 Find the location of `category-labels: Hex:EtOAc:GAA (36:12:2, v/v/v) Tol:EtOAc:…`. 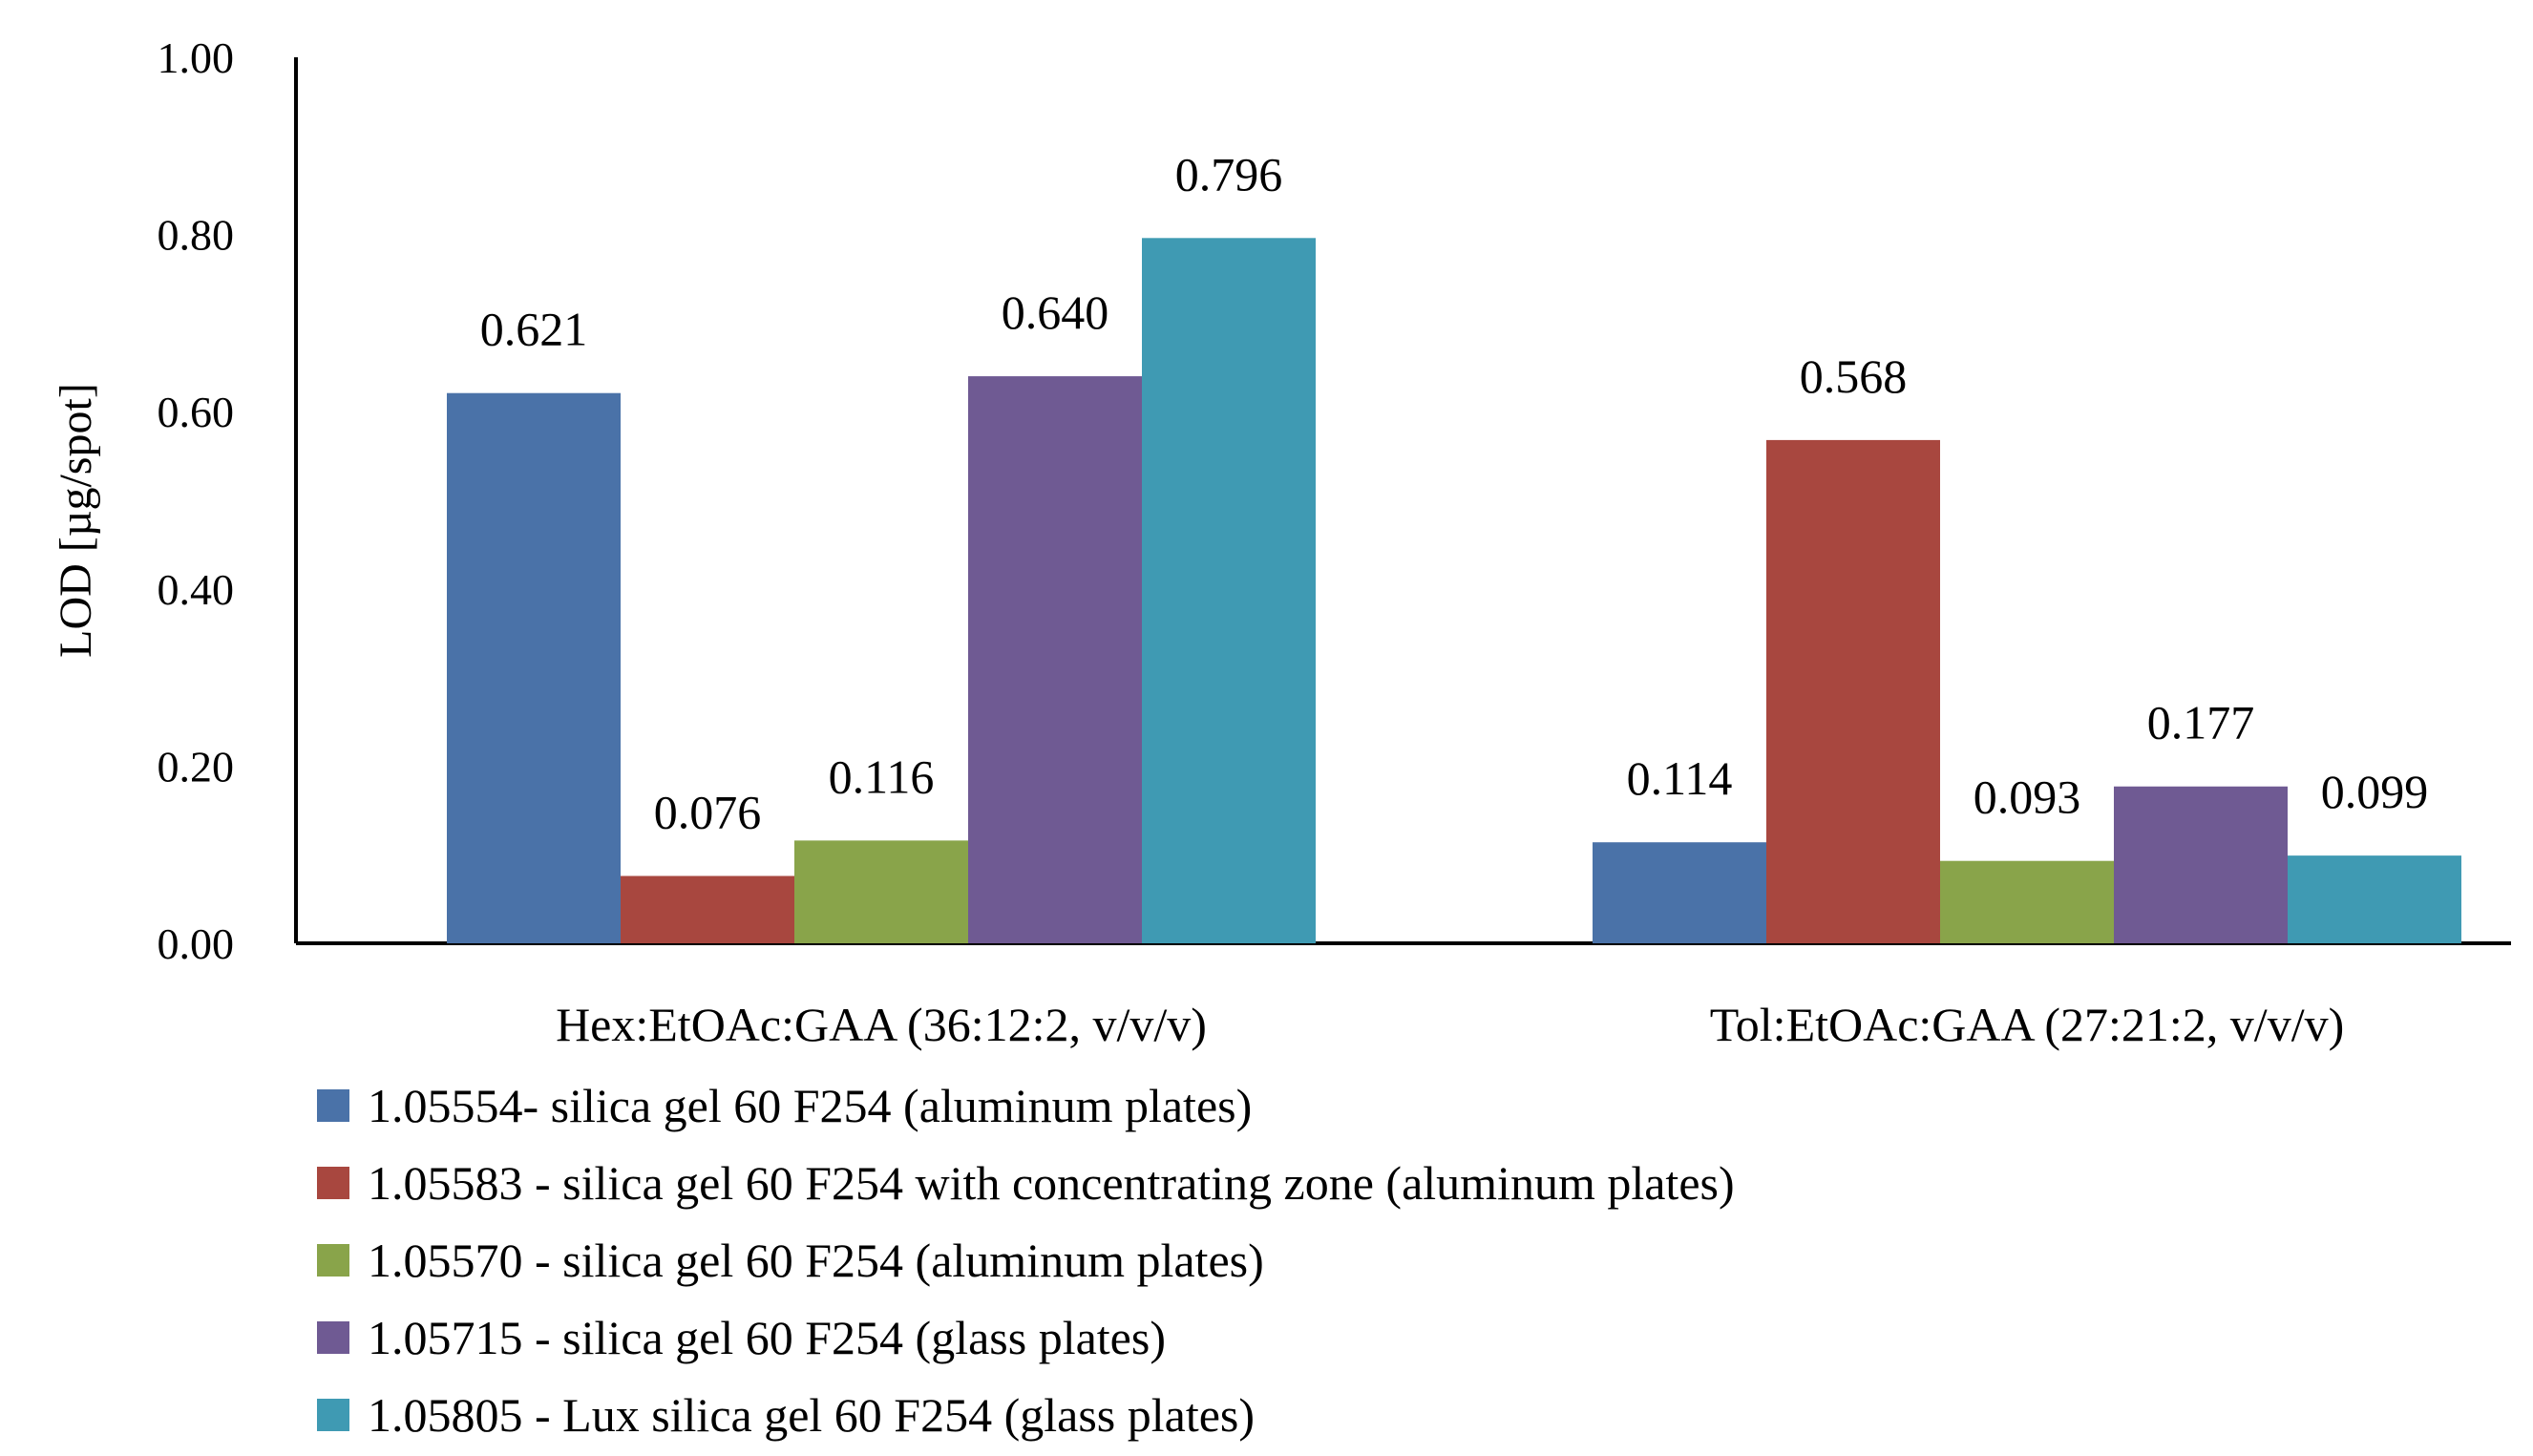

category-labels: Hex:EtOAc:GAA (36:12:2, v/v/v) Tol:EtOAc:… is located at coordinates (1450, 1025).